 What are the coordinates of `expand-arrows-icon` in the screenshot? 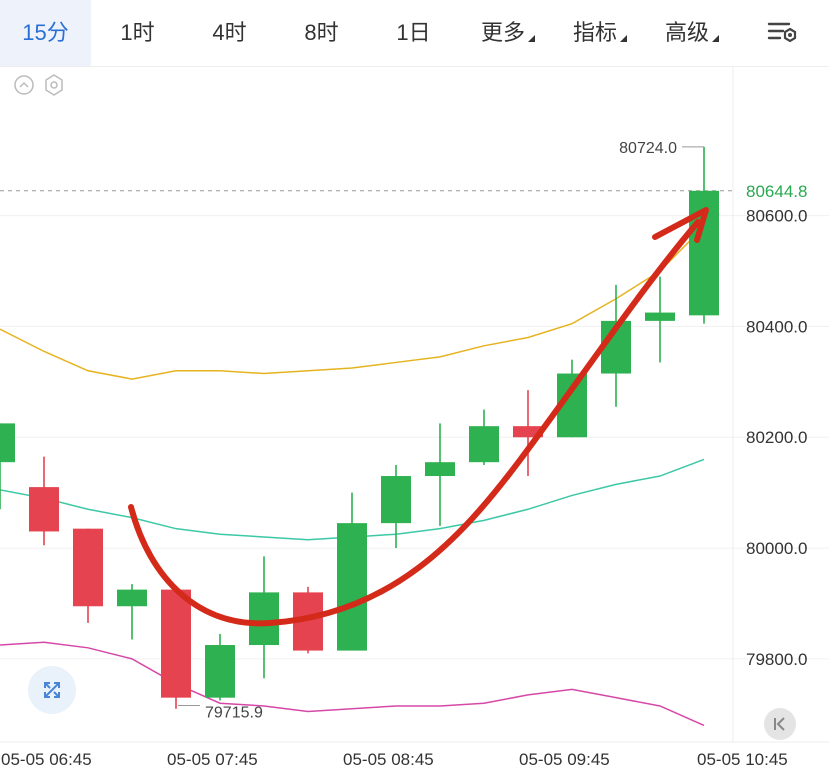 It's located at (52, 690).